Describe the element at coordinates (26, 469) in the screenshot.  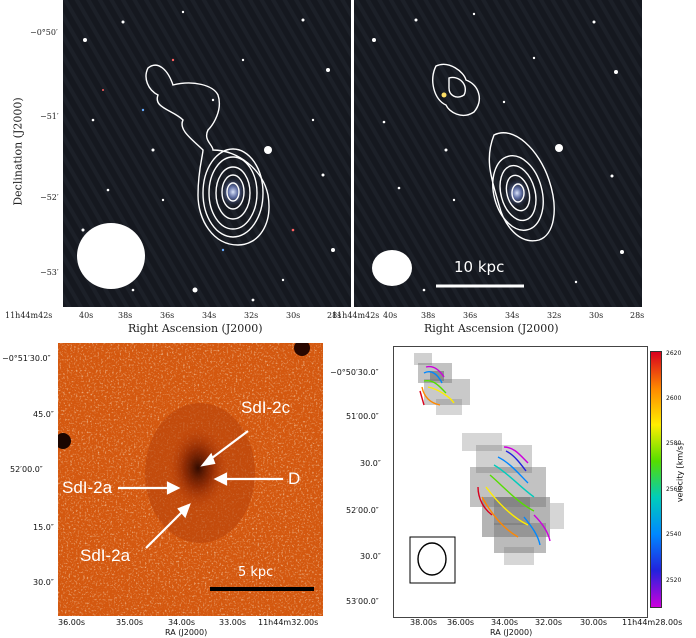
I see `bottom-left-ytick-2: 52′00.0″` at that location.